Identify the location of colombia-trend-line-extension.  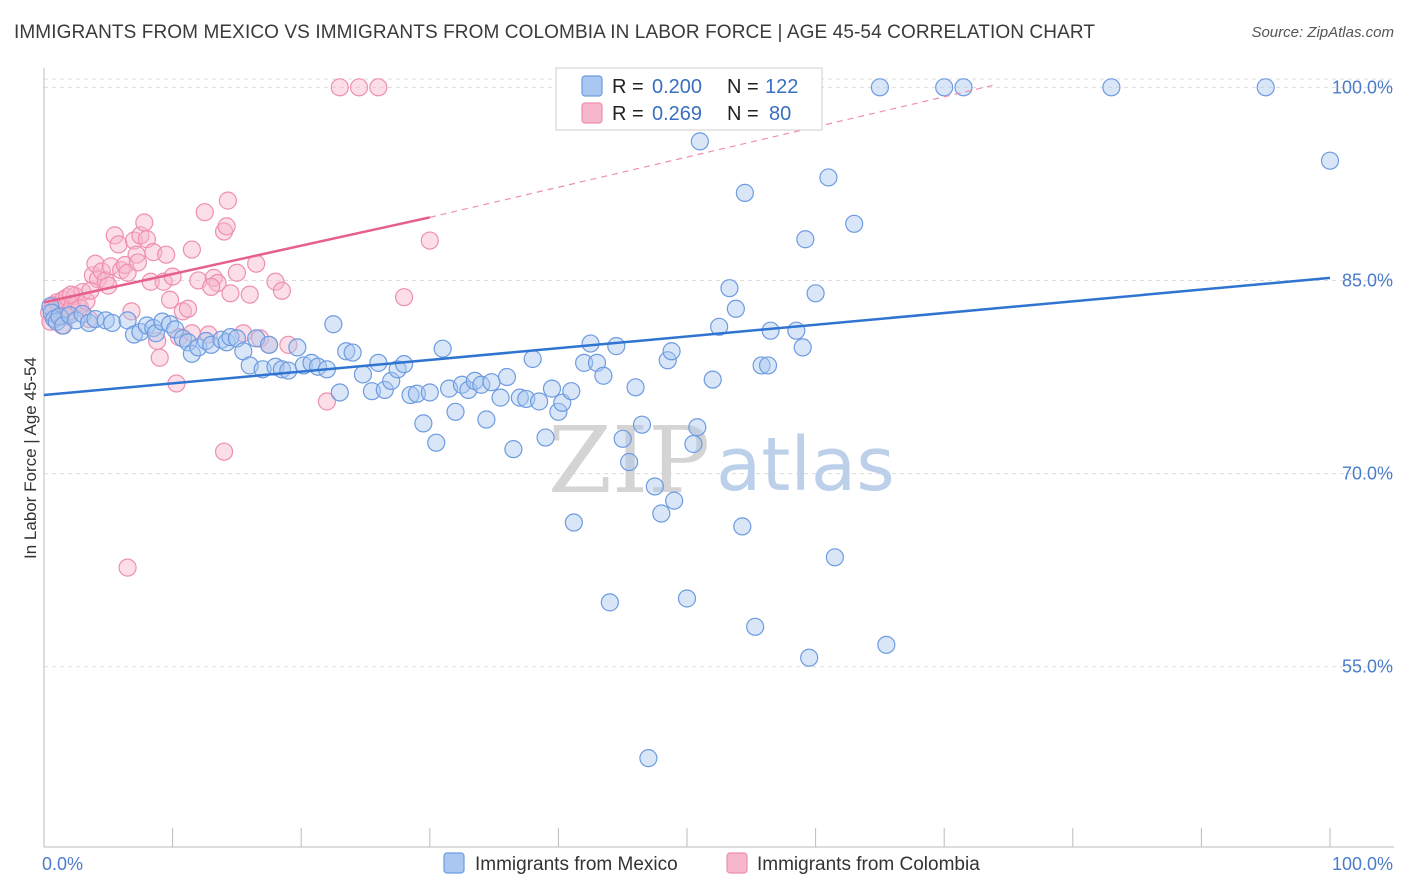
(712, 151).